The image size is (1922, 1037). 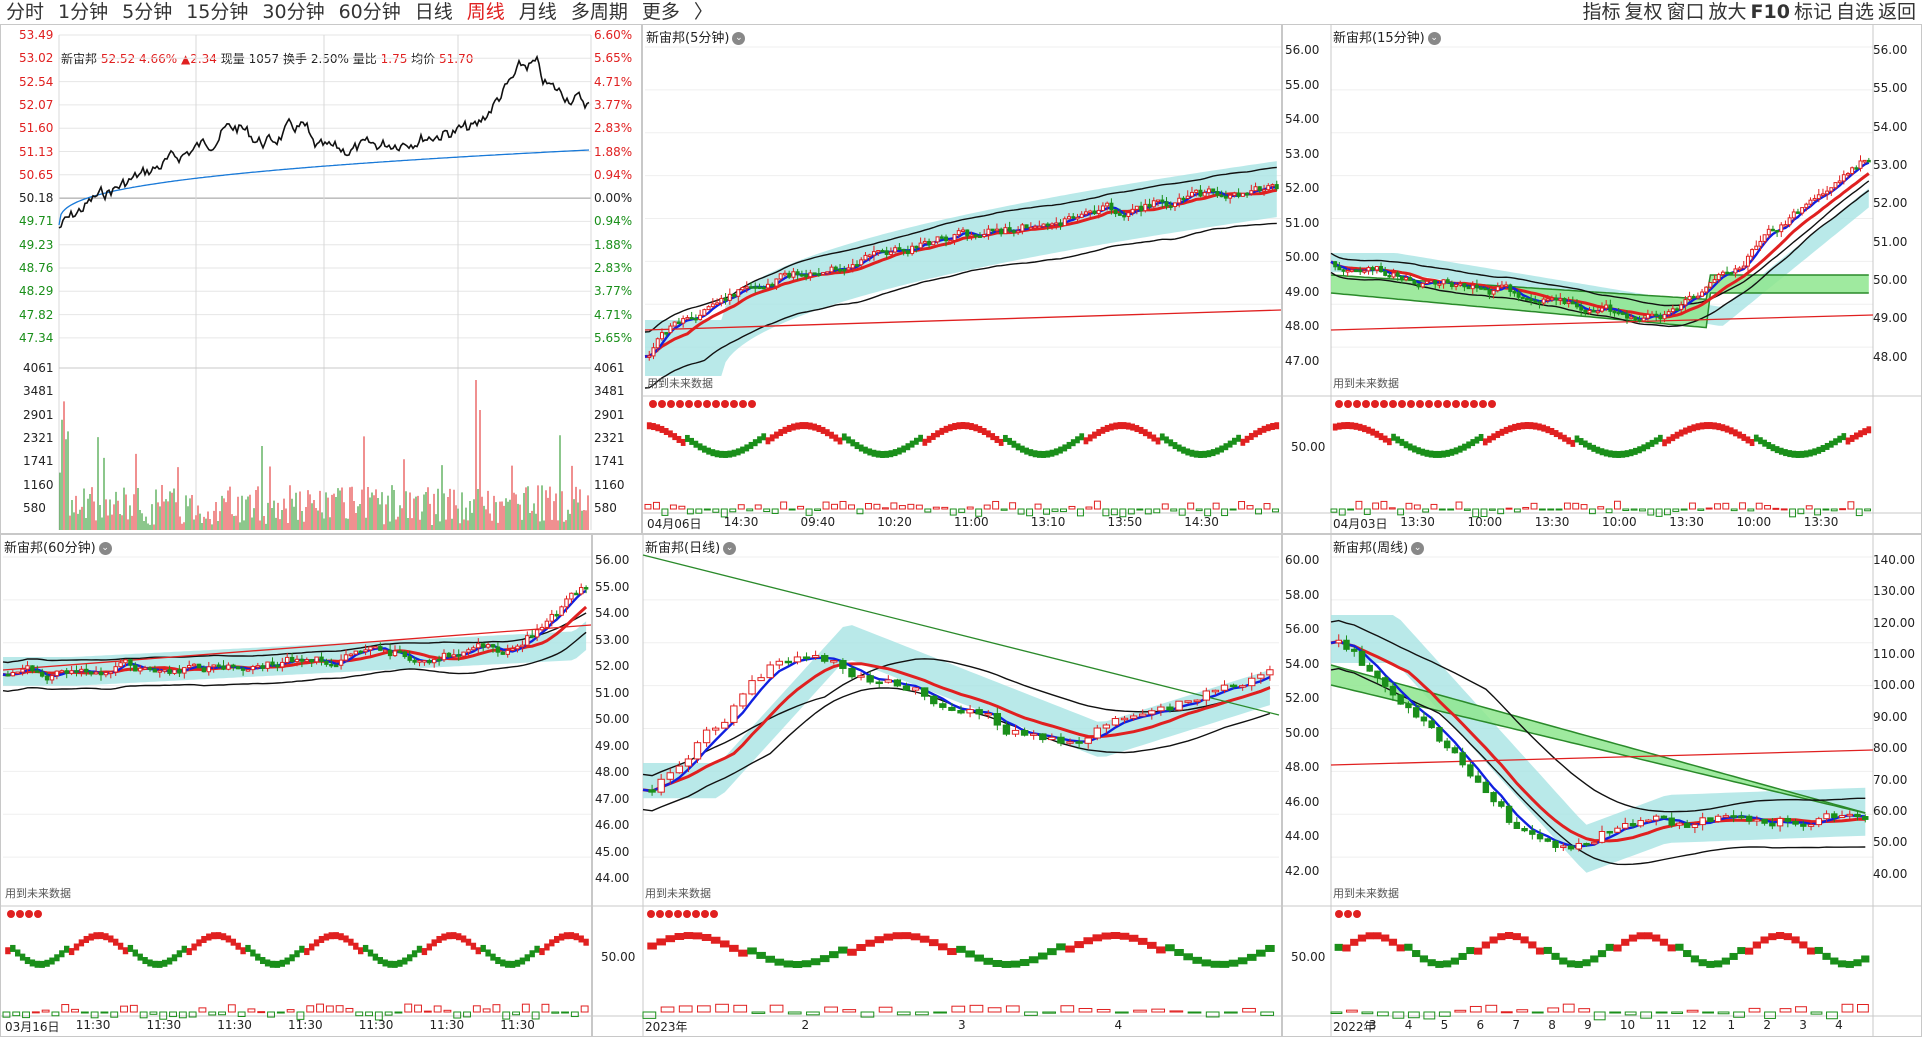 What do you see at coordinates (147, 12) in the screenshot?
I see `tab-5min: 5分钟` at bounding box center [147, 12].